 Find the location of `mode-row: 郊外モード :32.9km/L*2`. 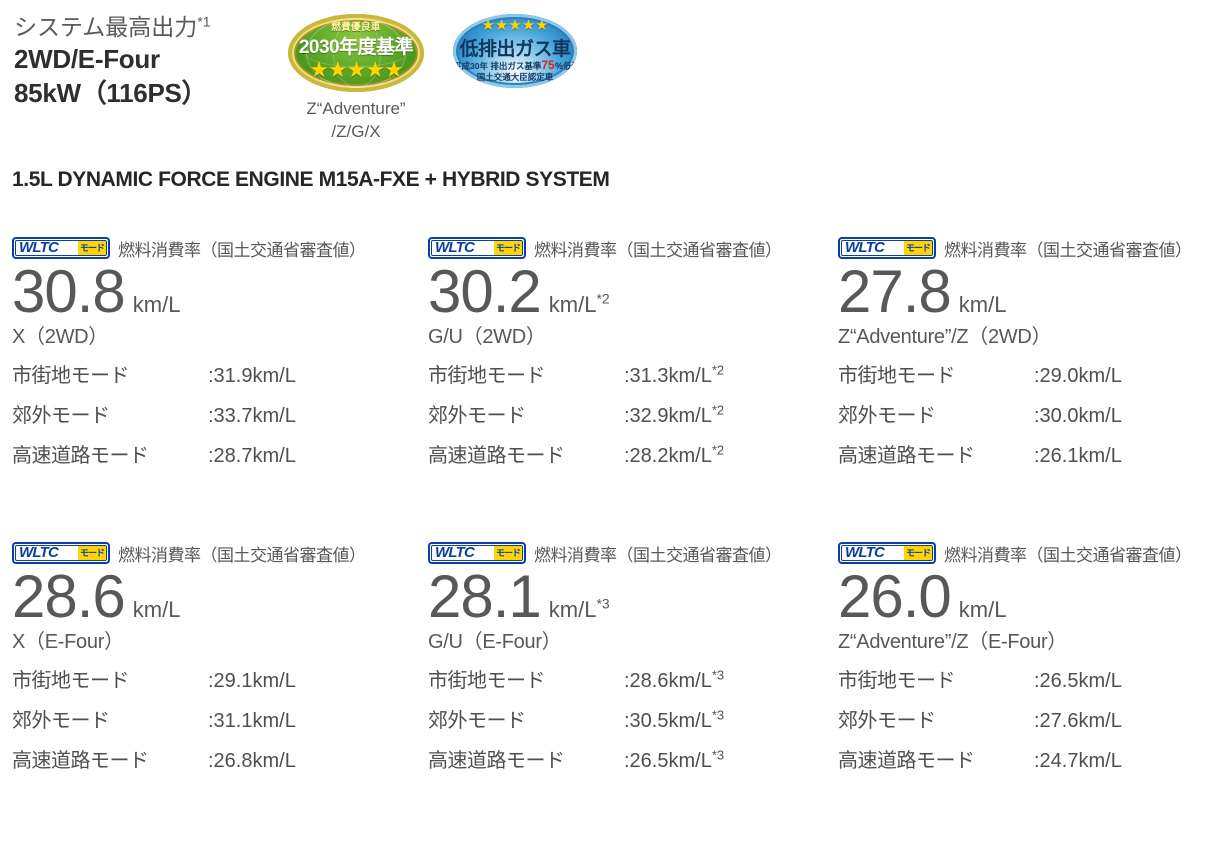

mode-row: 郊外モード :32.9km/L*2 is located at coordinates (628, 416).